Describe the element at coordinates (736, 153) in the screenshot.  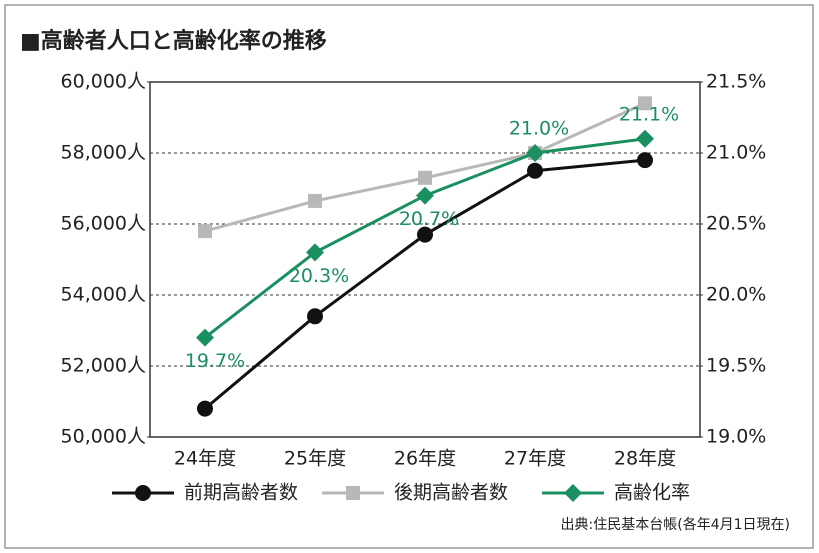
I see `y2-tick-label: 21.0%` at that location.